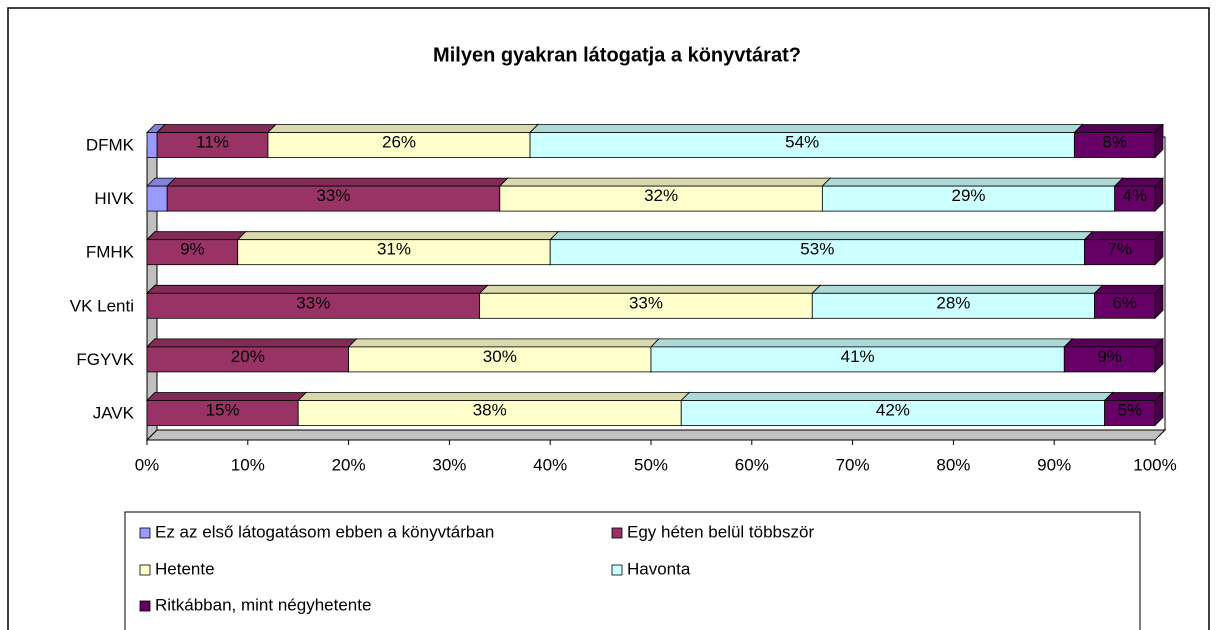 Image resolution: width=1217 pixels, height=630 pixels. What do you see at coordinates (953, 464) in the screenshot?
I see `x-tick-label: 80%` at bounding box center [953, 464].